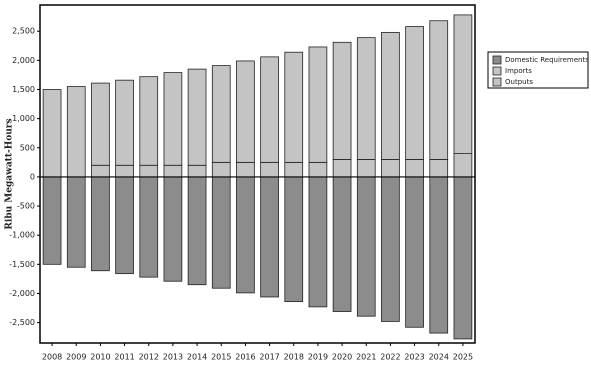  What do you see at coordinates (124, 357) in the screenshot?
I see `x-tick-label: 2011` at bounding box center [124, 357].